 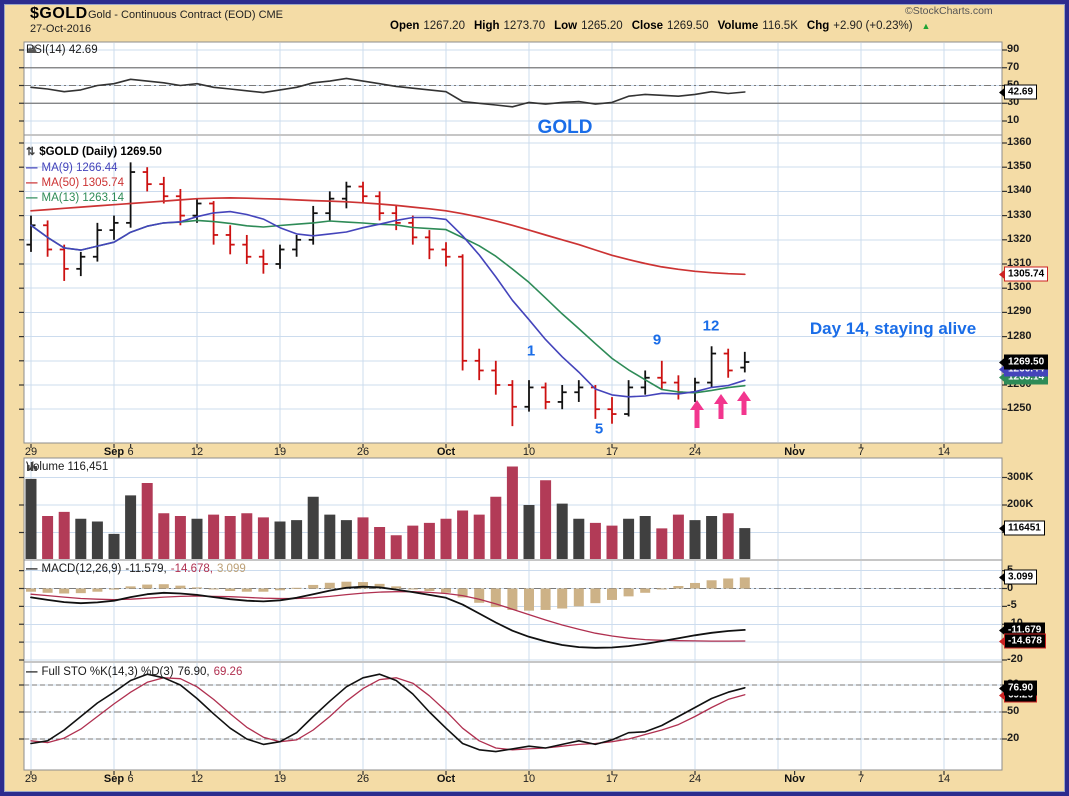 What do you see at coordinates (1013, 49) in the screenshot?
I see `y-axis-label: 90` at bounding box center [1013, 49].